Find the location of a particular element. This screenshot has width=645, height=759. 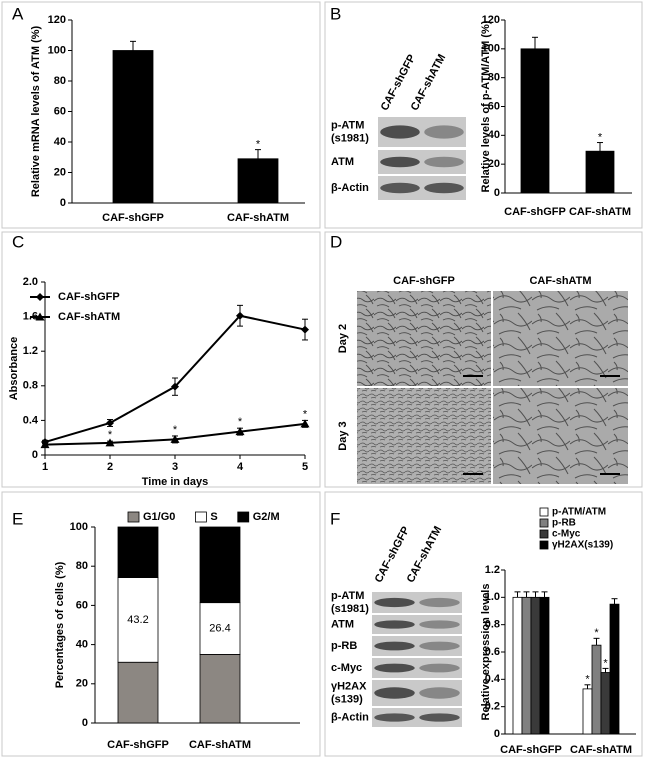

x-tick-label: 1 is located at coordinates (45, 467).